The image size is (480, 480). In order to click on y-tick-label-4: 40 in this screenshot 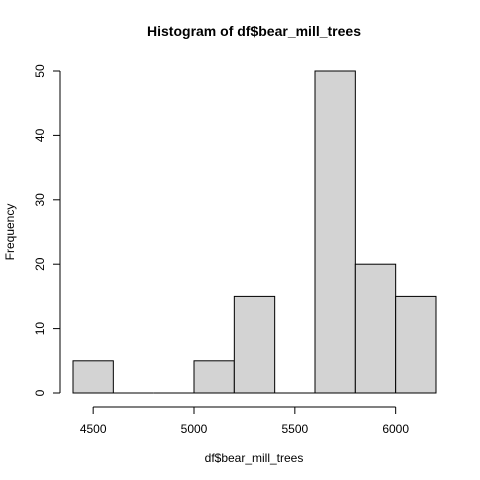, I will do `click(40, 135)`.